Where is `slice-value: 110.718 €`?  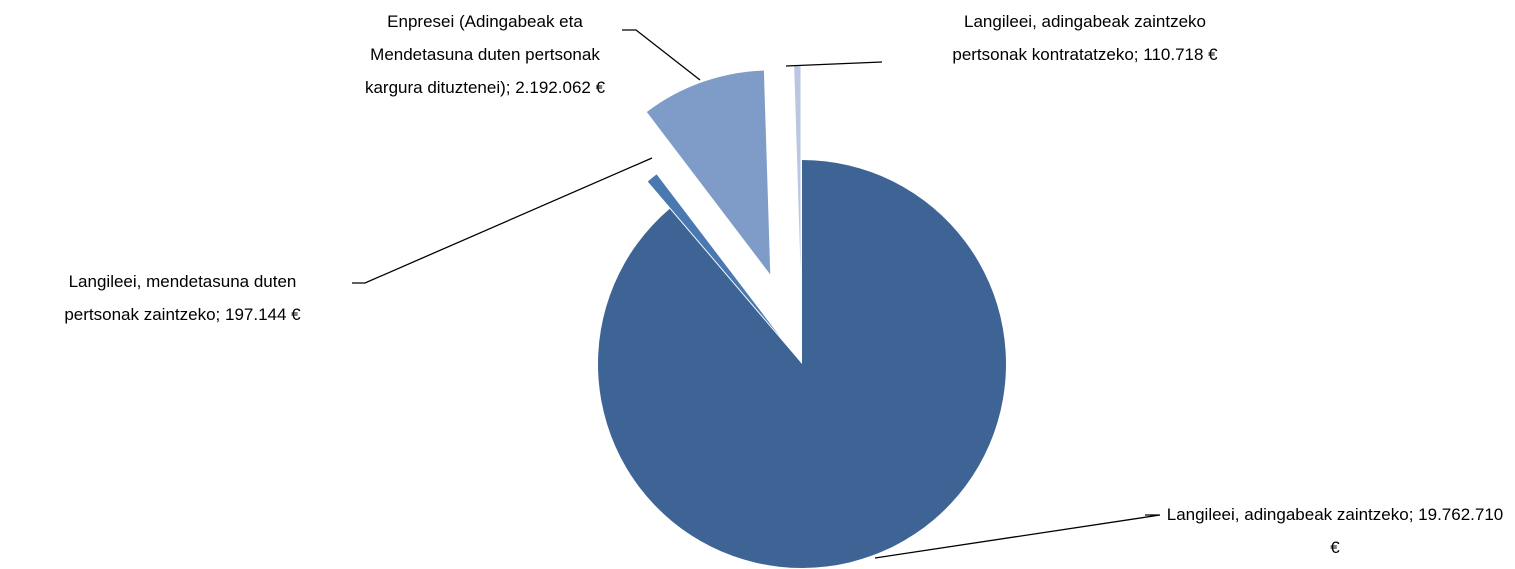 slice-value: 110.718 € is located at coordinates (1180, 54).